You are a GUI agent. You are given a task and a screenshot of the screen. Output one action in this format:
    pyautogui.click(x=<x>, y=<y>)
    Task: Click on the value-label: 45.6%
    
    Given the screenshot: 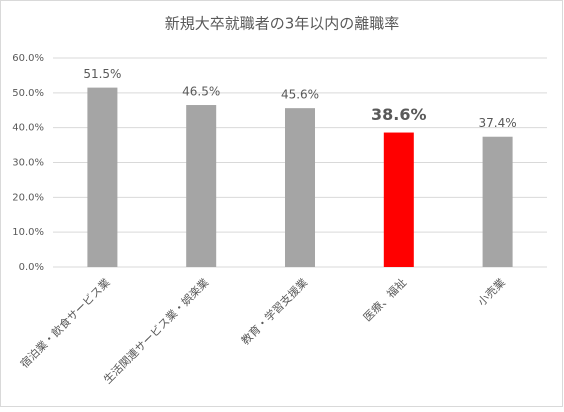 What is the action you would take?
    pyautogui.click(x=300, y=95)
    